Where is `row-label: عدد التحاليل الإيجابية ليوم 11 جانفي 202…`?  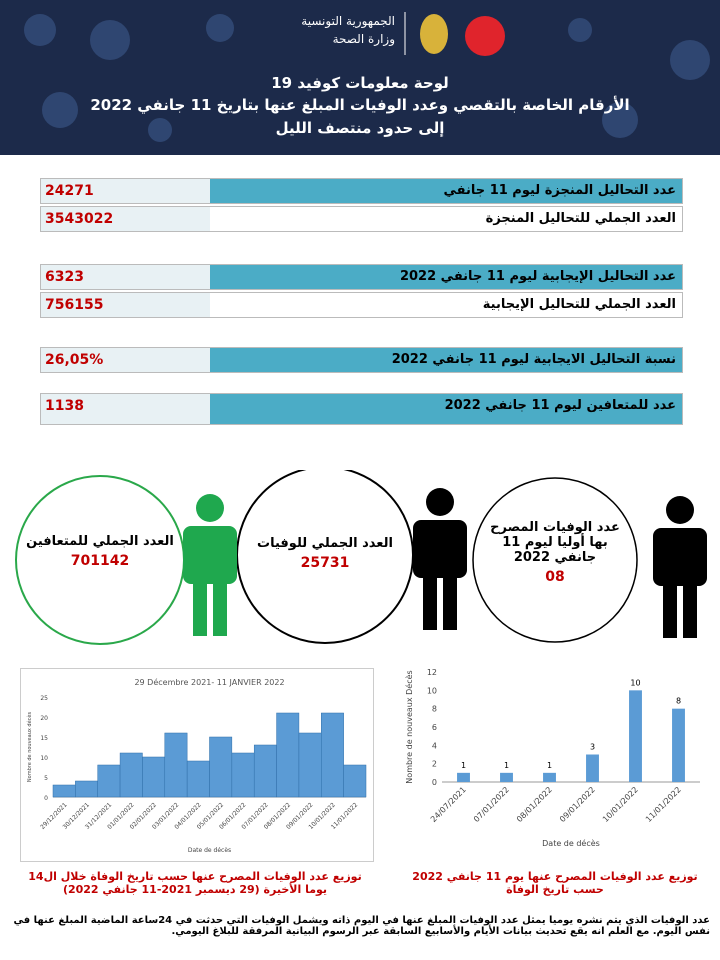 row-label: عدد التحاليل الإيجابية ليوم 11 جانفي 202… is located at coordinates (446, 277).